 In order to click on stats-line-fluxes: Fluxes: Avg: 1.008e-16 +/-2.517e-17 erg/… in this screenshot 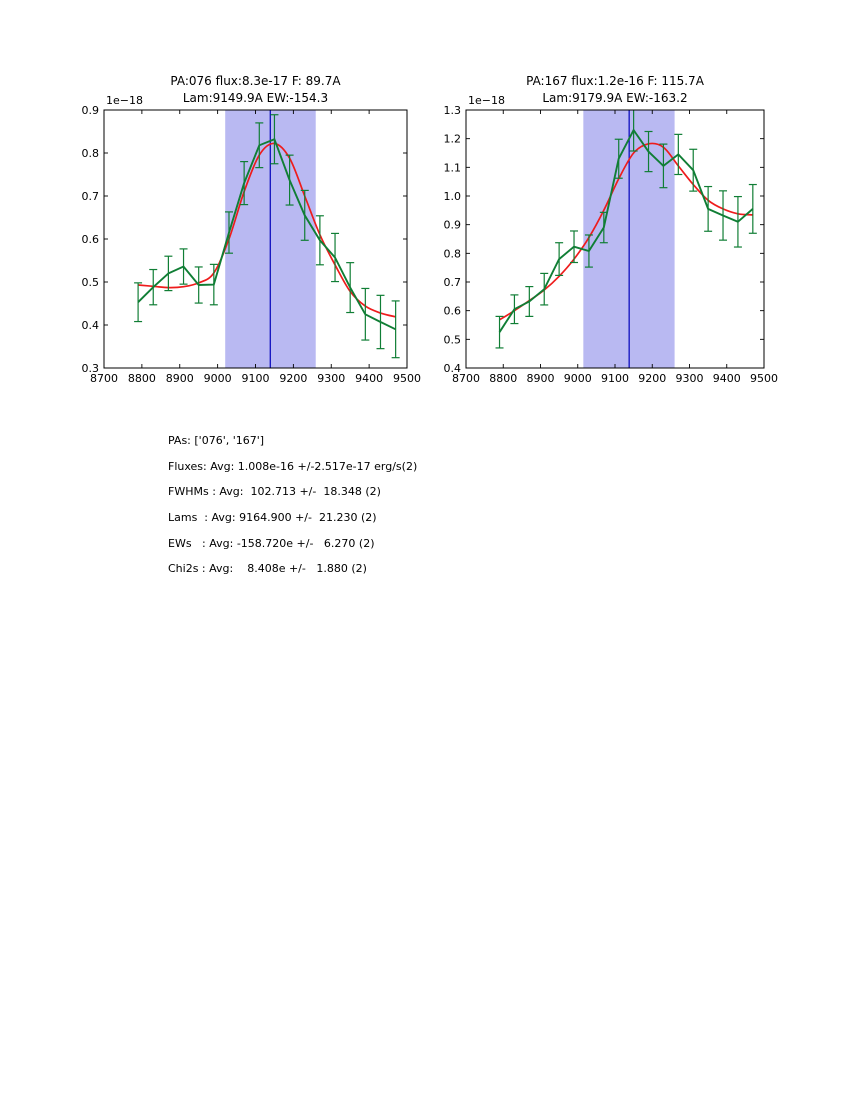, I will do `click(293, 466)`.